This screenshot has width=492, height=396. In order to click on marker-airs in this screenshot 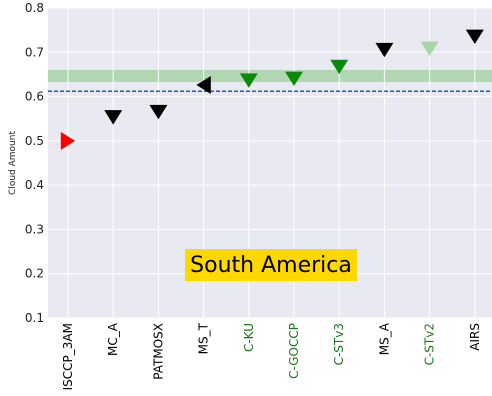, I will do `click(474, 36)`.